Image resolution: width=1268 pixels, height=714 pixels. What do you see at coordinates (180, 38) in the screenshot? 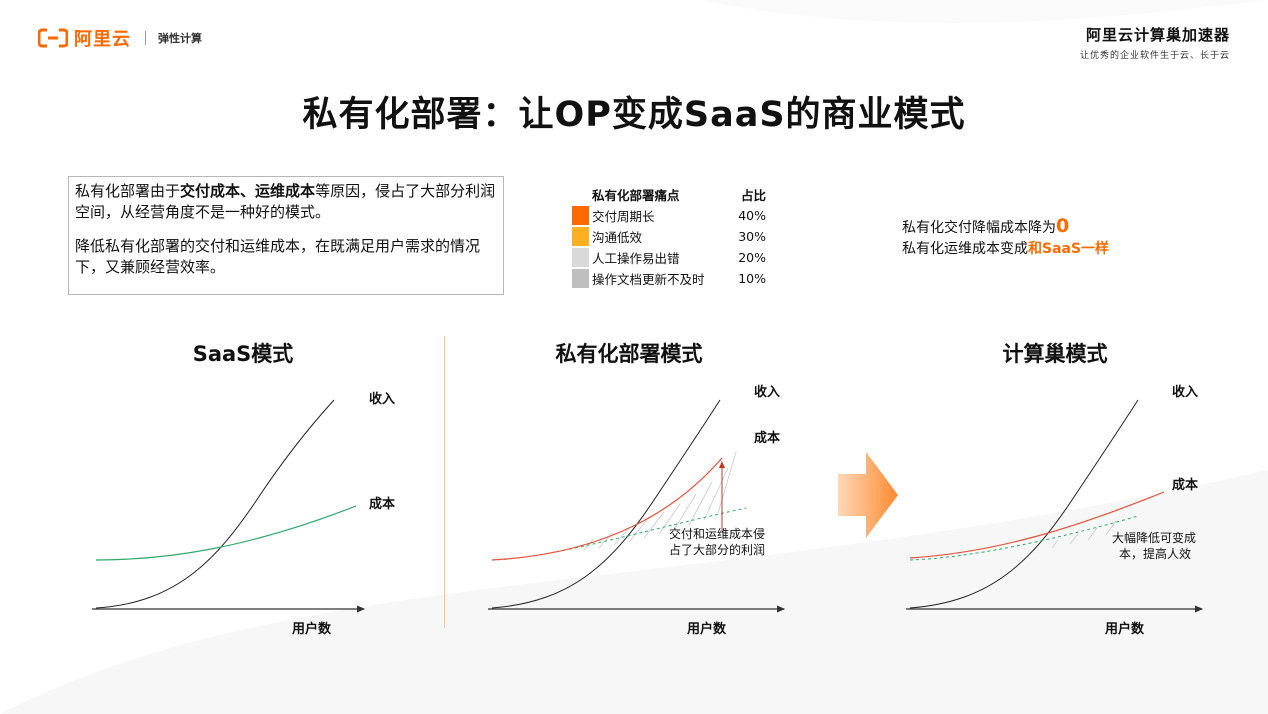
I see `logo-subtitle: 弹性计算` at bounding box center [180, 38].